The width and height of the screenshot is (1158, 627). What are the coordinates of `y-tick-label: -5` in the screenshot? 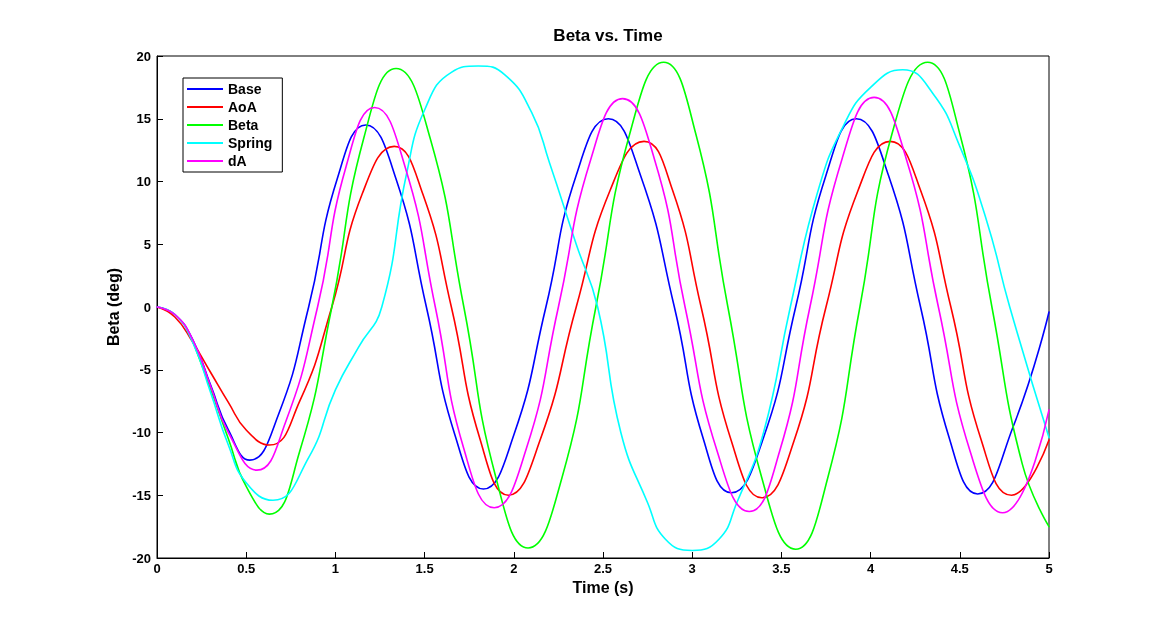 It's located at (145, 370).